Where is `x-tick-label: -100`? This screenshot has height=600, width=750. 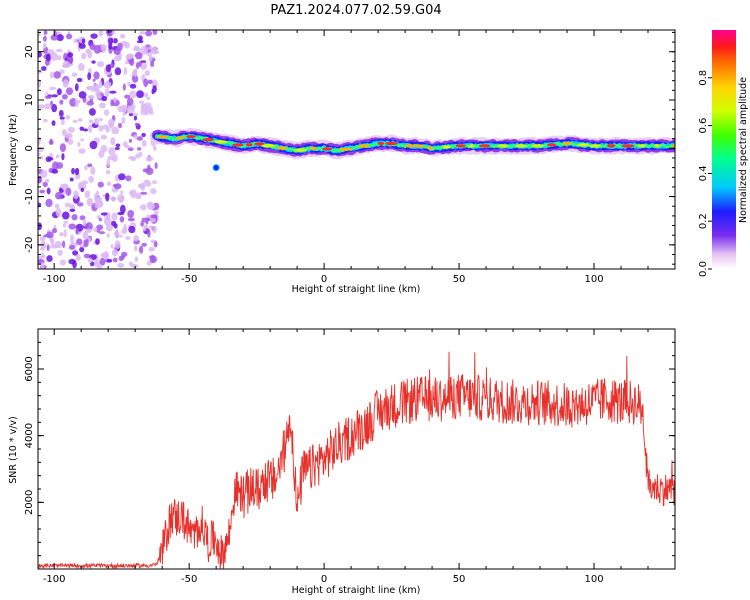
x-tick-label: -100 is located at coordinates (54, 279).